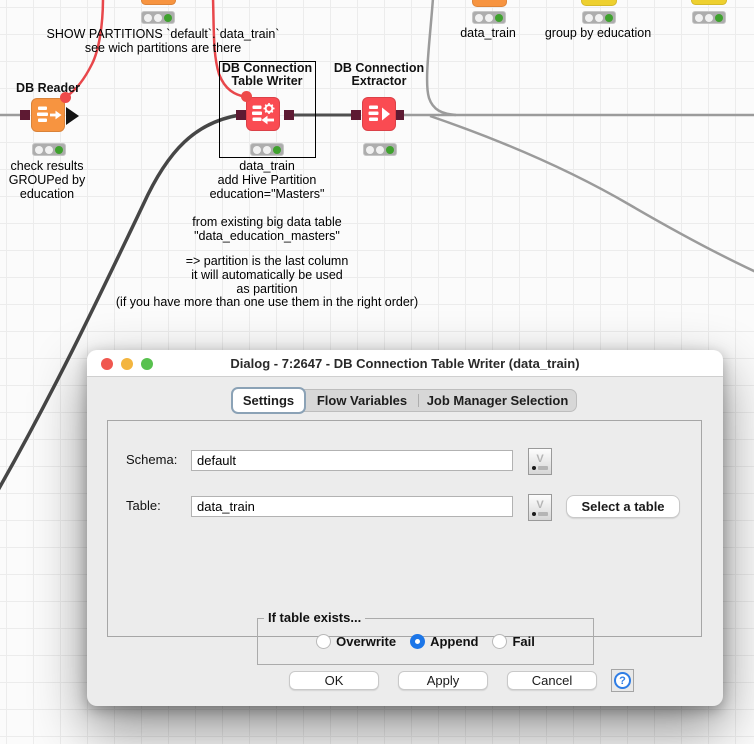  I want to click on traffic-light-yellow-right, so click(709, 17).